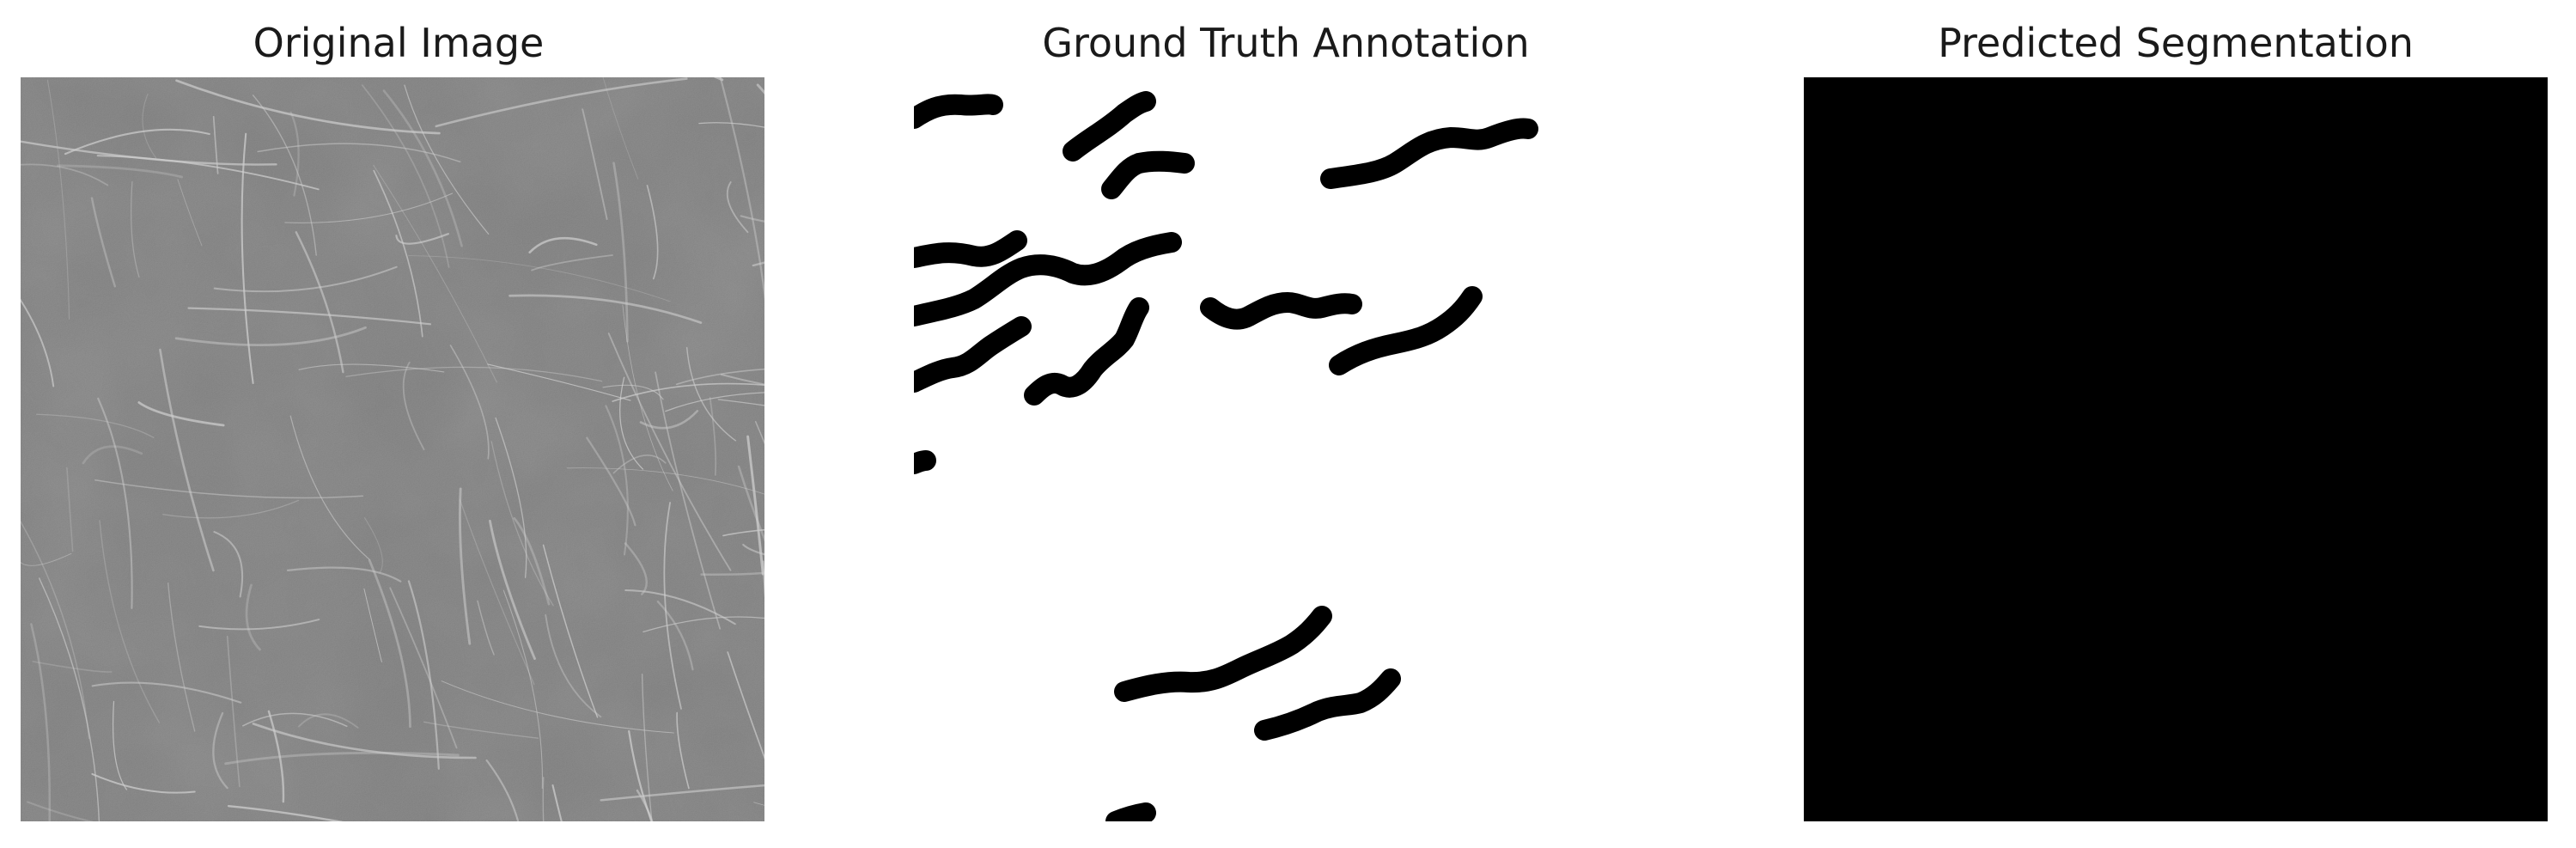 The width and height of the screenshot is (2576, 848). What do you see at coordinates (1286, 43) in the screenshot?
I see `ground-truth-title: Ground Truth Annotation` at bounding box center [1286, 43].